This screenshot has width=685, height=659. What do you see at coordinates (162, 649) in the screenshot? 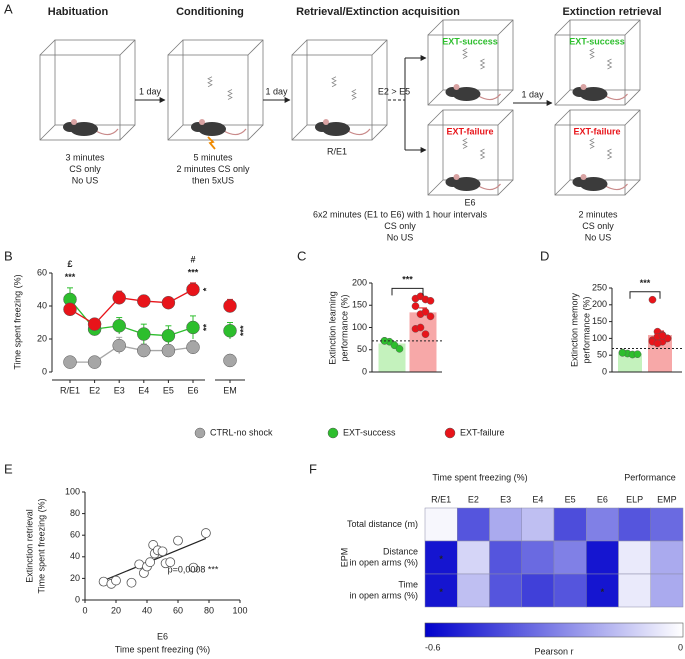
I see `x-axis-label: Time spent freezing (%)` at bounding box center [162, 649].